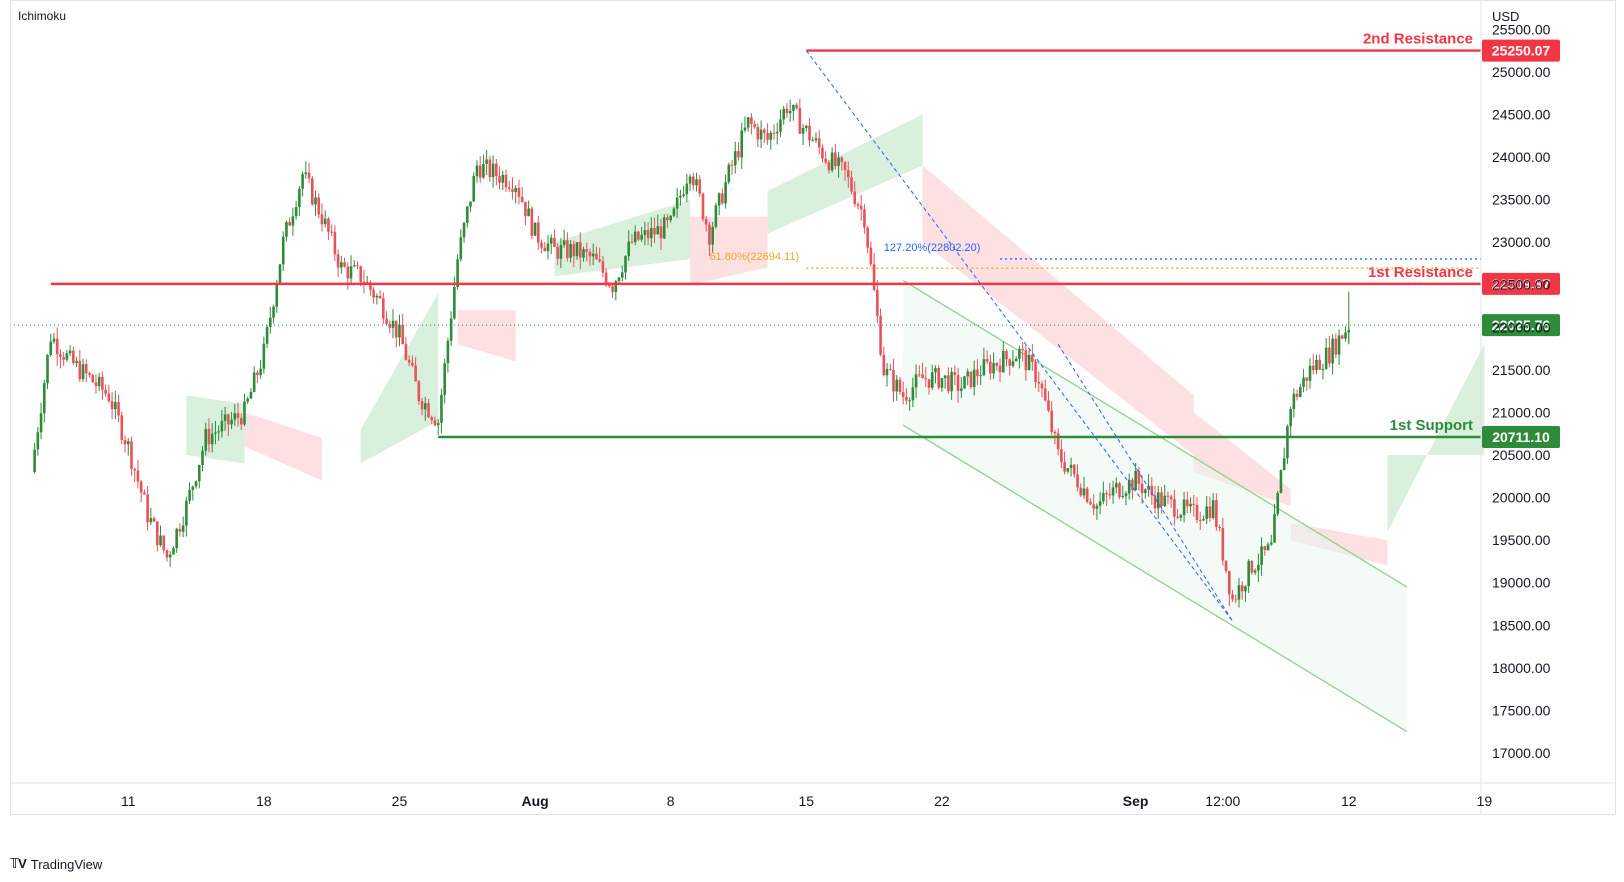 The width and height of the screenshot is (1624, 882). What do you see at coordinates (400, 801) in the screenshot?
I see `x-tick-label: 25` at bounding box center [400, 801].